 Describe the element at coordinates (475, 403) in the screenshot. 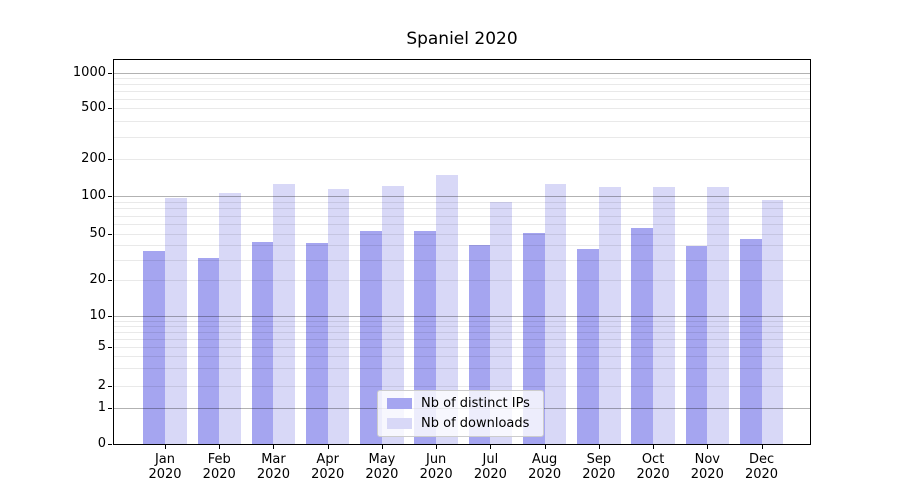

I see `legend-label-ips: Nb of distinct IPs` at that location.